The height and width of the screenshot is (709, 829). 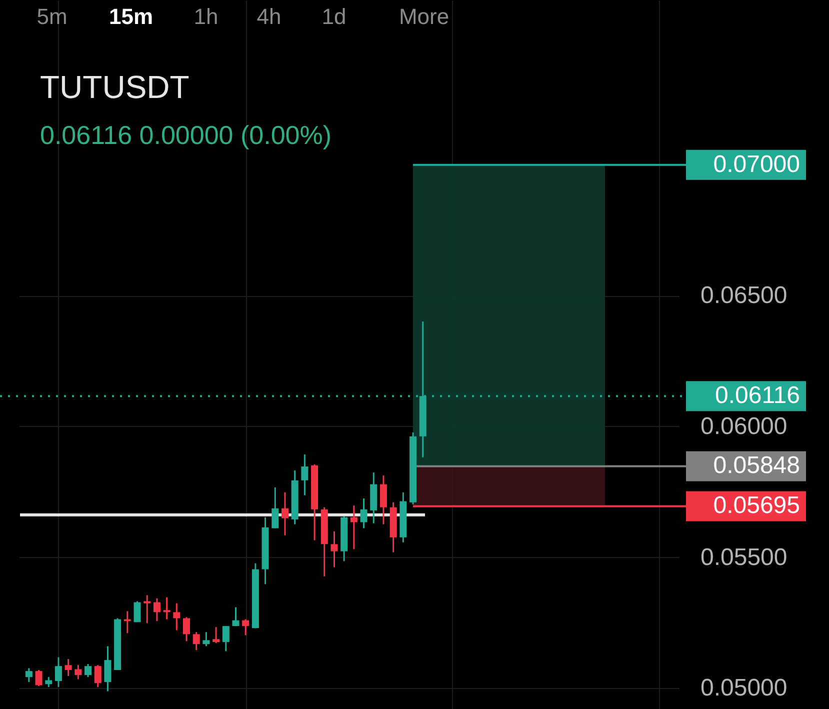 I want to click on annotation: 1h, so click(x=206, y=16).